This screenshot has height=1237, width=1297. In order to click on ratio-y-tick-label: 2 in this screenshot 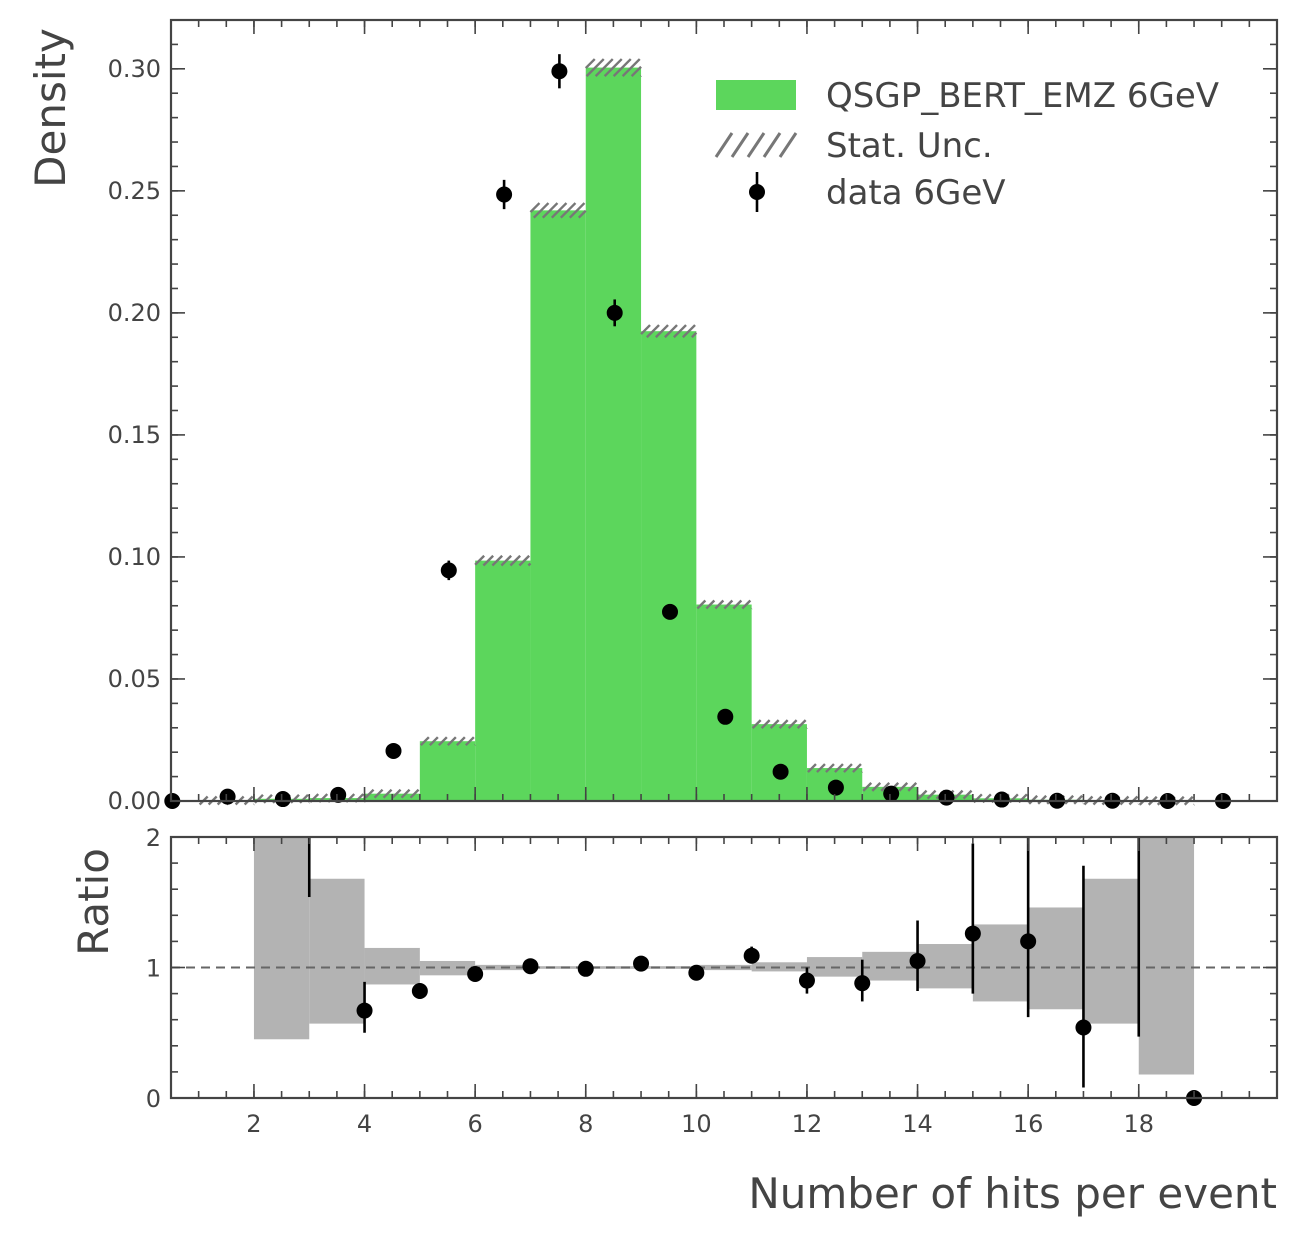, I will do `click(153, 838)`.